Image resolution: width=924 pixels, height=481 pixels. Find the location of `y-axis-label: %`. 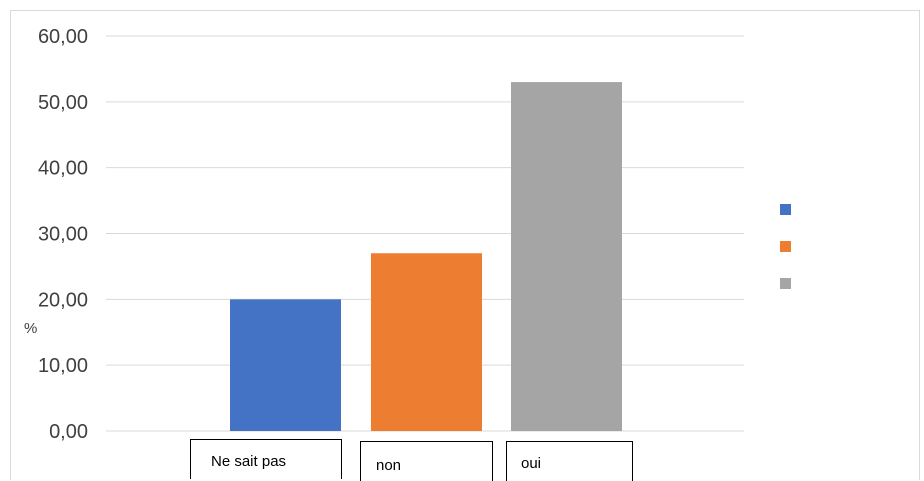

y-axis-label: % is located at coordinates (30, 328).